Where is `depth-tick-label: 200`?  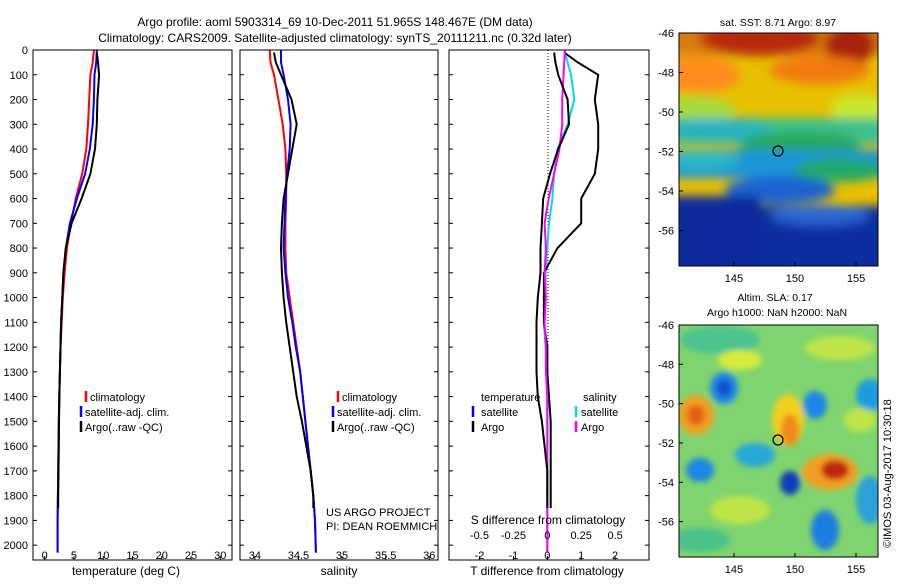
depth-tick-label: 200 is located at coordinates (19, 101).